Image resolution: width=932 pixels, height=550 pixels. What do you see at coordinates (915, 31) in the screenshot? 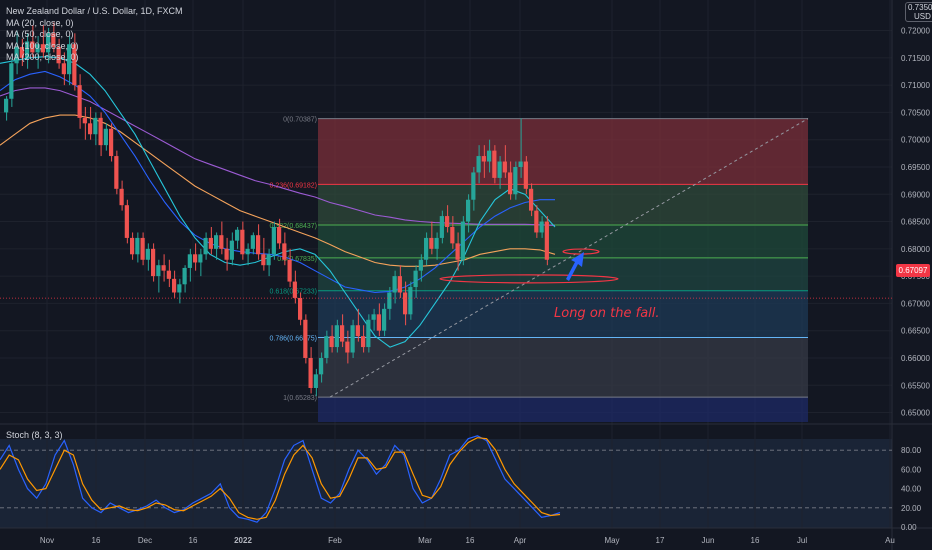
I see `price-tick-label: 0.72000` at bounding box center [915, 31].